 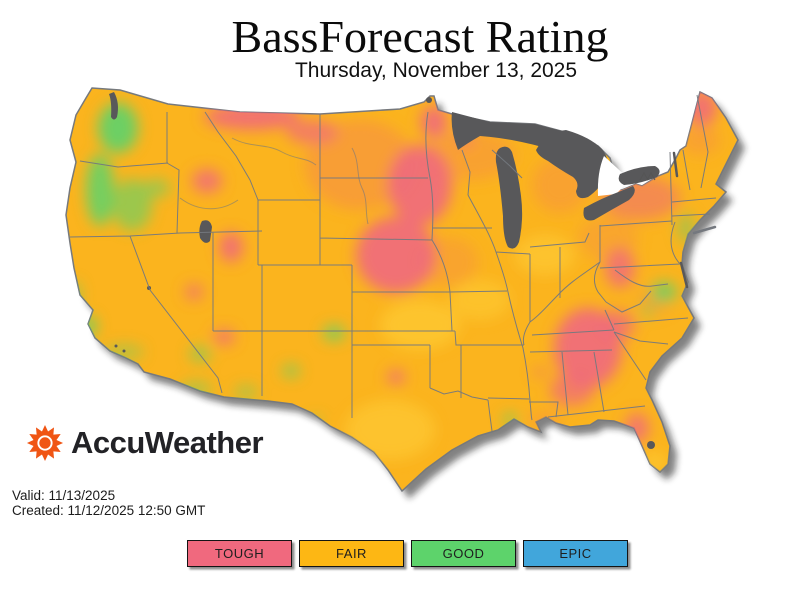 I want to click on river-squiggles, so click(x=274, y=181).